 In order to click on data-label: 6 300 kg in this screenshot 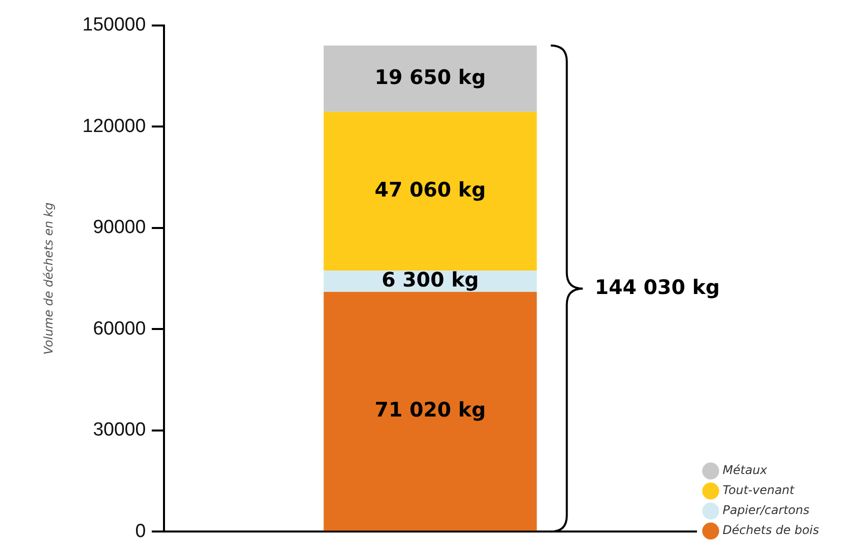, I will do `click(430, 280)`.